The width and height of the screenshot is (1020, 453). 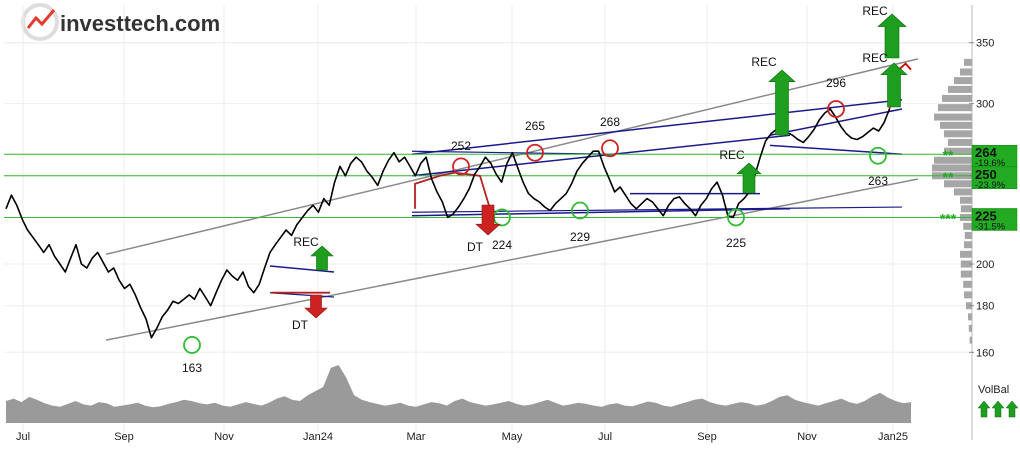 I want to click on price-label: 268, so click(x=610, y=122).